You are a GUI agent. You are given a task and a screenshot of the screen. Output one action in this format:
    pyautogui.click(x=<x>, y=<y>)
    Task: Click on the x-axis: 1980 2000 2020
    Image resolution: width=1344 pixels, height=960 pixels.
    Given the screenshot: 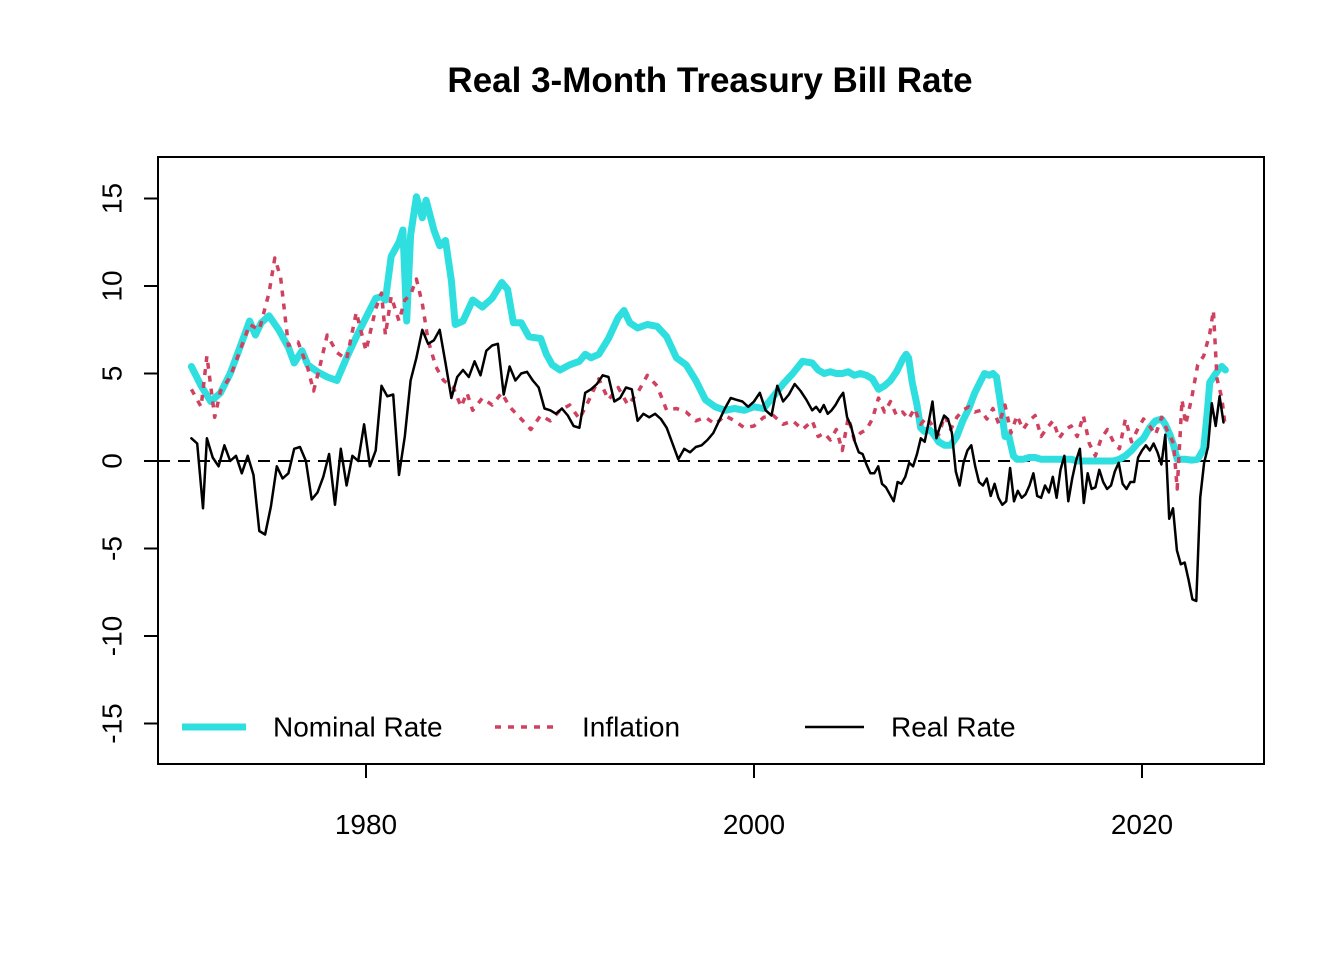 What is the action you would take?
    pyautogui.click(x=754, y=801)
    